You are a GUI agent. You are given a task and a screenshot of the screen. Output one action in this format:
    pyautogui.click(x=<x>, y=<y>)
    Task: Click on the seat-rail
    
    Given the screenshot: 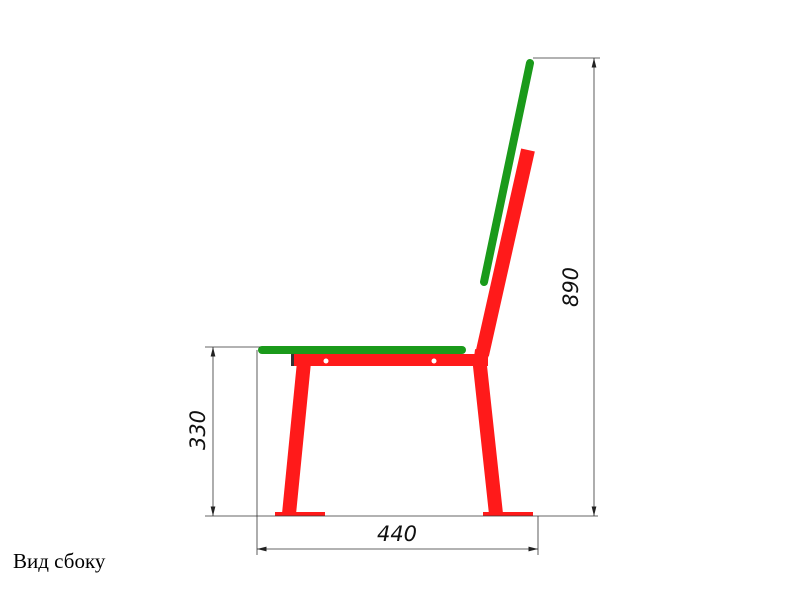 What is the action you would take?
    pyautogui.click(x=390, y=360)
    